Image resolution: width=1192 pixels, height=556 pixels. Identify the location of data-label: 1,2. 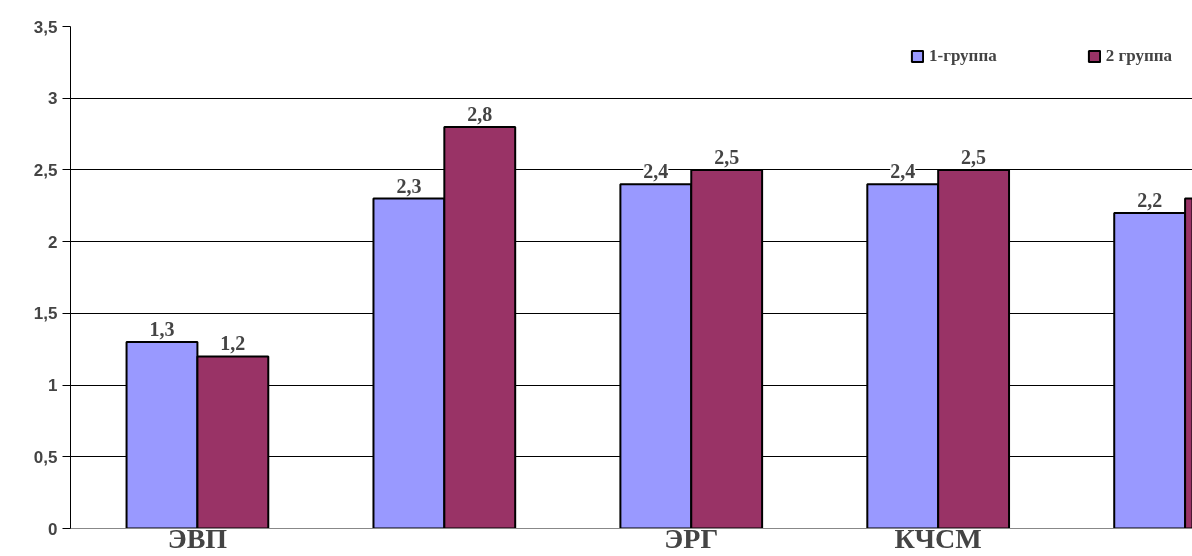
(233, 343).